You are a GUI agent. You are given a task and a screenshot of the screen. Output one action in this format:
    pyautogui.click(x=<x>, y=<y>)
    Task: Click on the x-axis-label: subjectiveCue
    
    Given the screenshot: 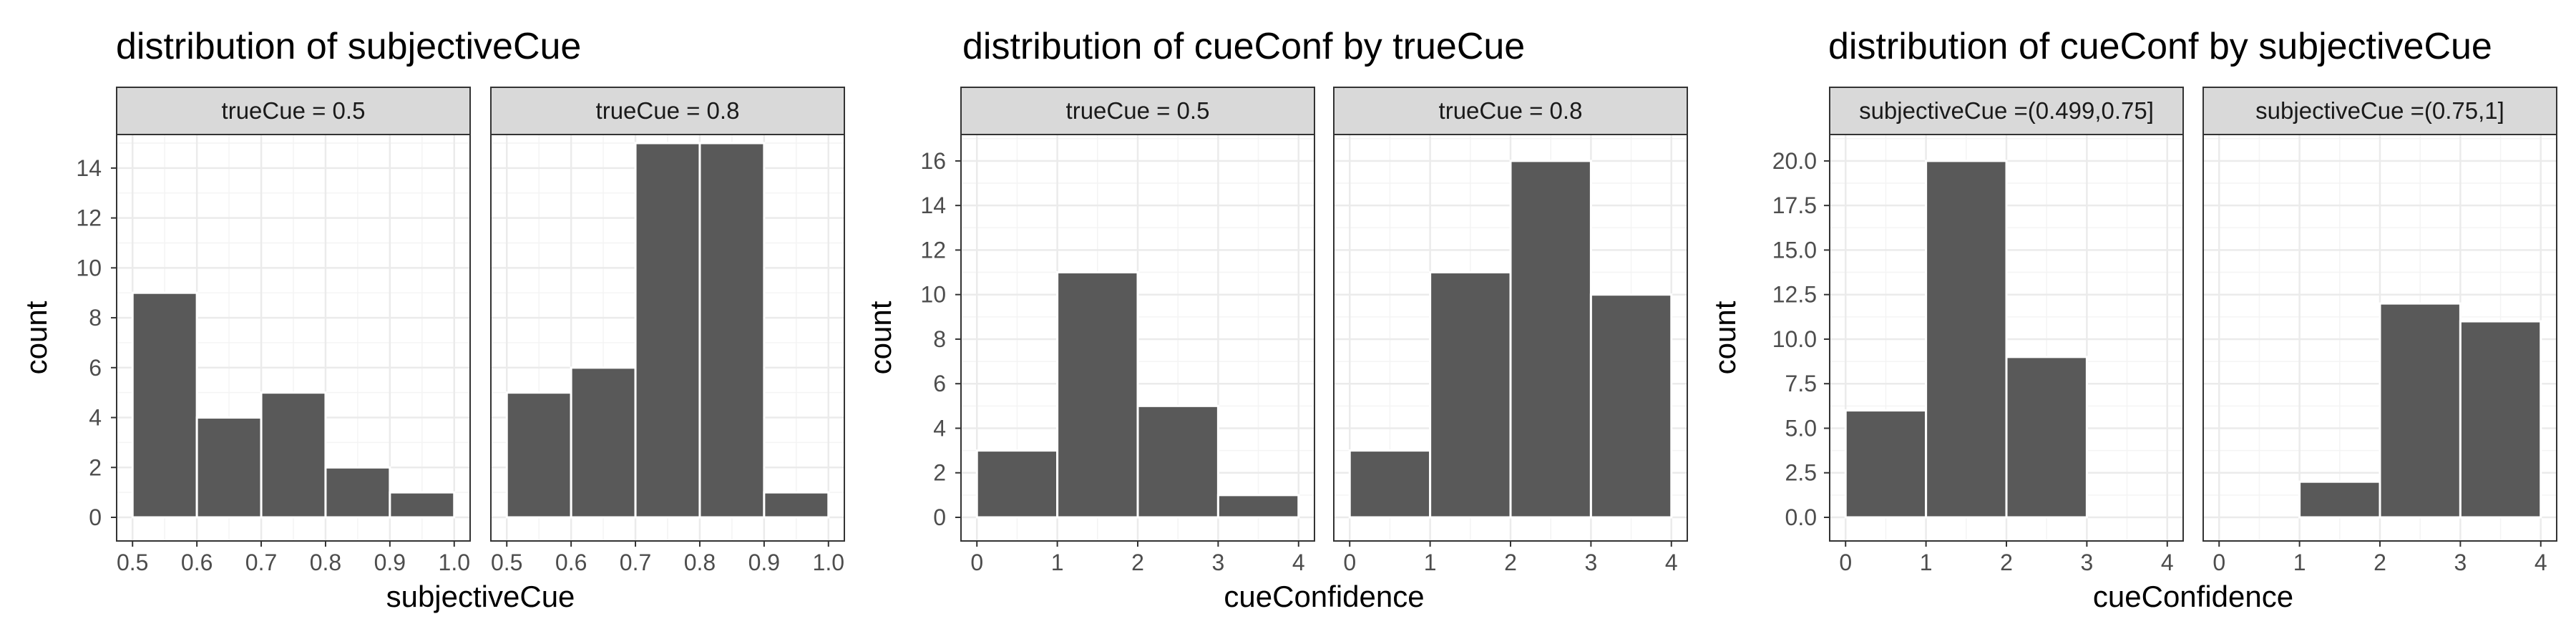 What is the action you would take?
    pyautogui.click(x=480, y=596)
    